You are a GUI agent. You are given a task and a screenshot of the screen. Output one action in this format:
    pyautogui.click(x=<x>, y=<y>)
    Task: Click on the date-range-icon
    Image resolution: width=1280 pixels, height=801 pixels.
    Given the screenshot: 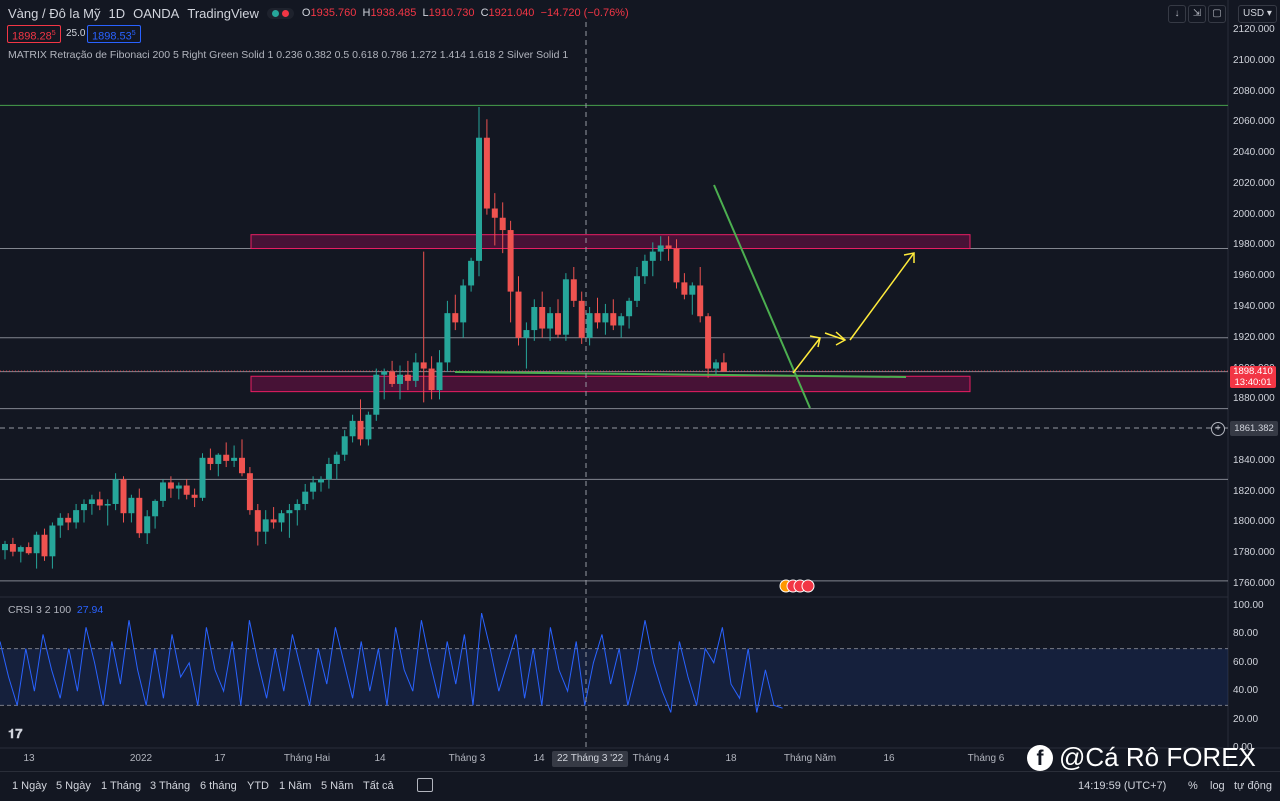 What is the action you would take?
    pyautogui.click(x=425, y=785)
    